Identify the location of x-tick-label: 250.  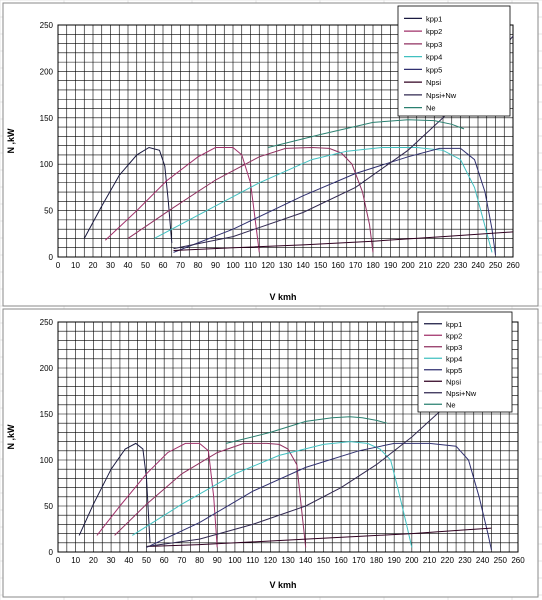
(501, 560).